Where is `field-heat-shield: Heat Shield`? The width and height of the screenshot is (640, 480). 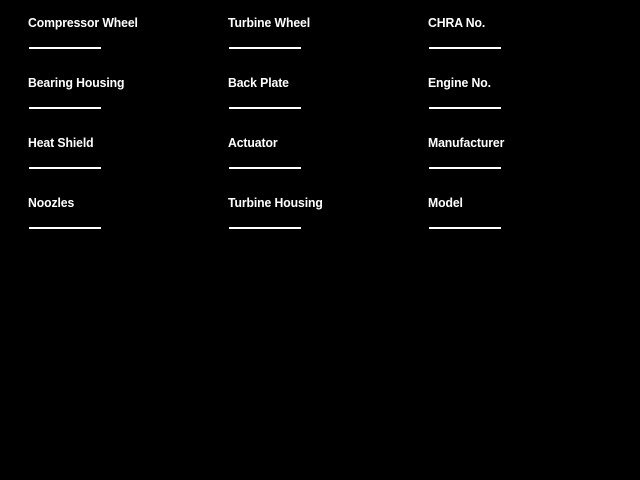 field-heat-shield: Heat Shield is located at coordinates (128, 165).